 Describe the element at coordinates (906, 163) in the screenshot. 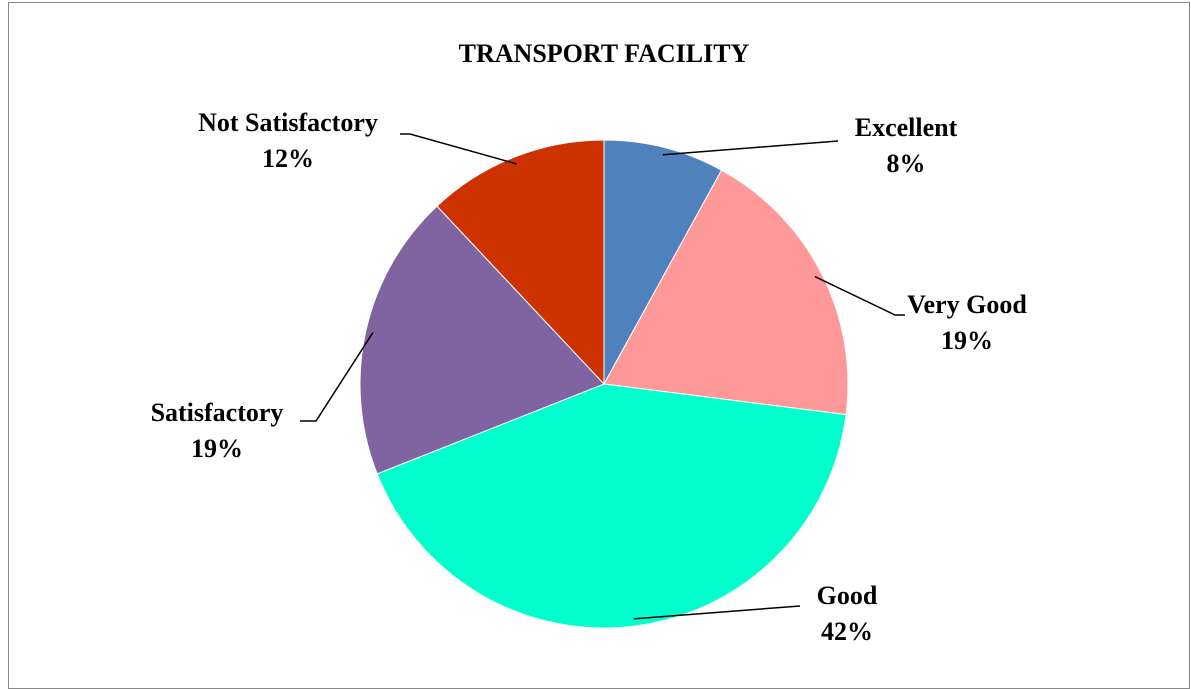

I see `slice-value-label: 8%` at that location.